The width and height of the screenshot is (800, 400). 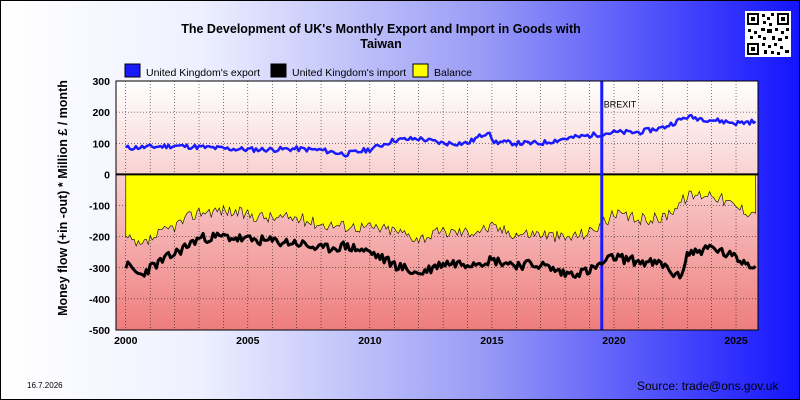 What do you see at coordinates (440, 210) in the screenshot?
I see `balance-area` at bounding box center [440, 210].